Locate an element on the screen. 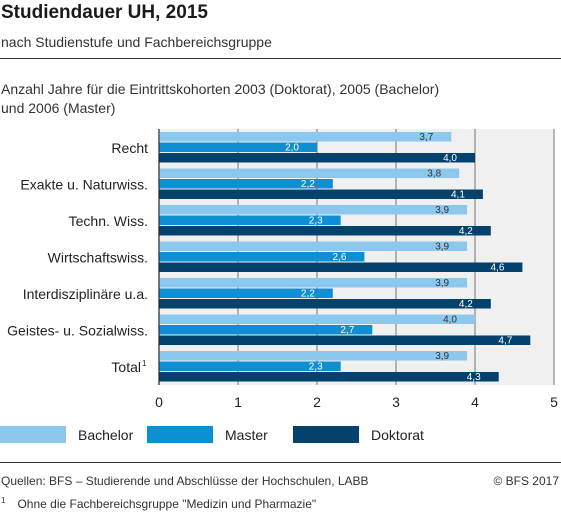  x-tick-label: 5 is located at coordinates (554, 402).